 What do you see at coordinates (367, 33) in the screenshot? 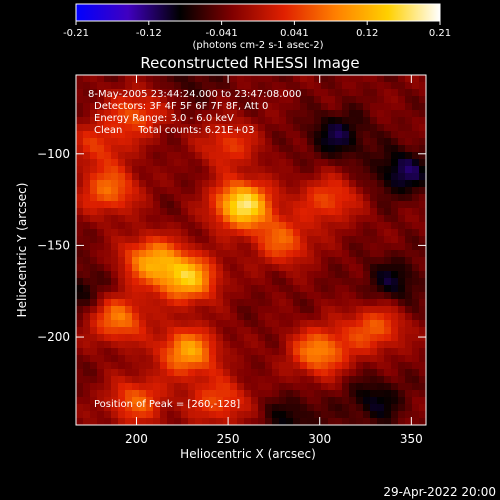
I see `colorbar-tick-label: 0.12` at bounding box center [367, 33].